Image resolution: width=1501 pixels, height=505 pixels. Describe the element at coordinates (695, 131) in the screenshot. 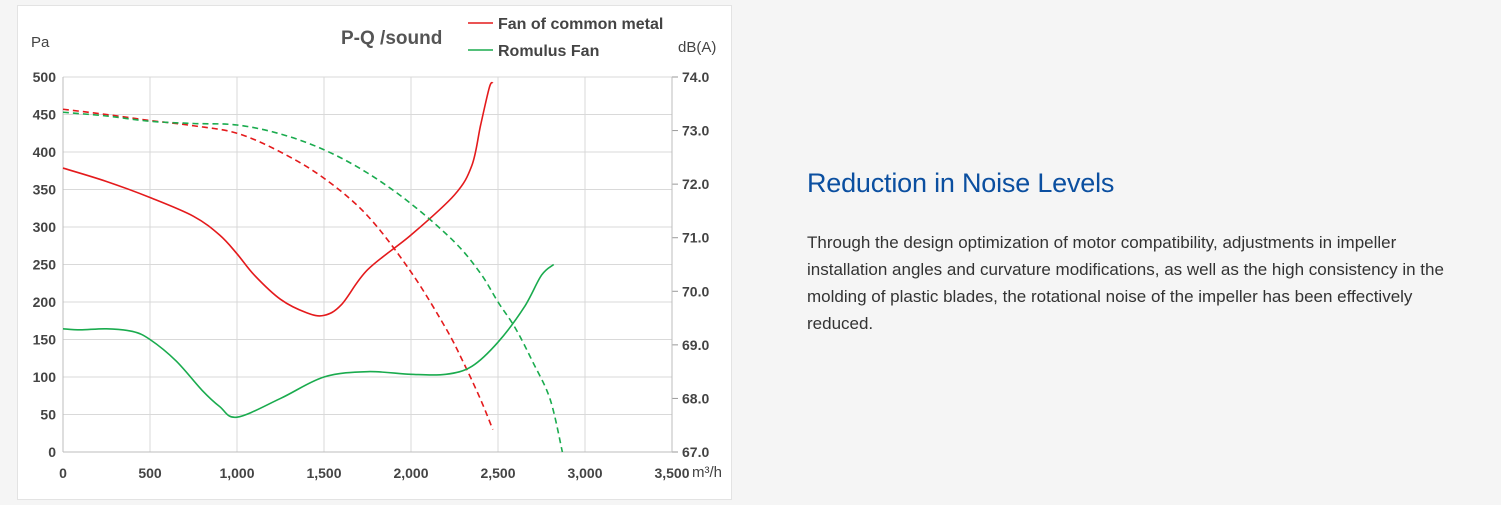

I see `y2-tick-label: 73.0` at that location.